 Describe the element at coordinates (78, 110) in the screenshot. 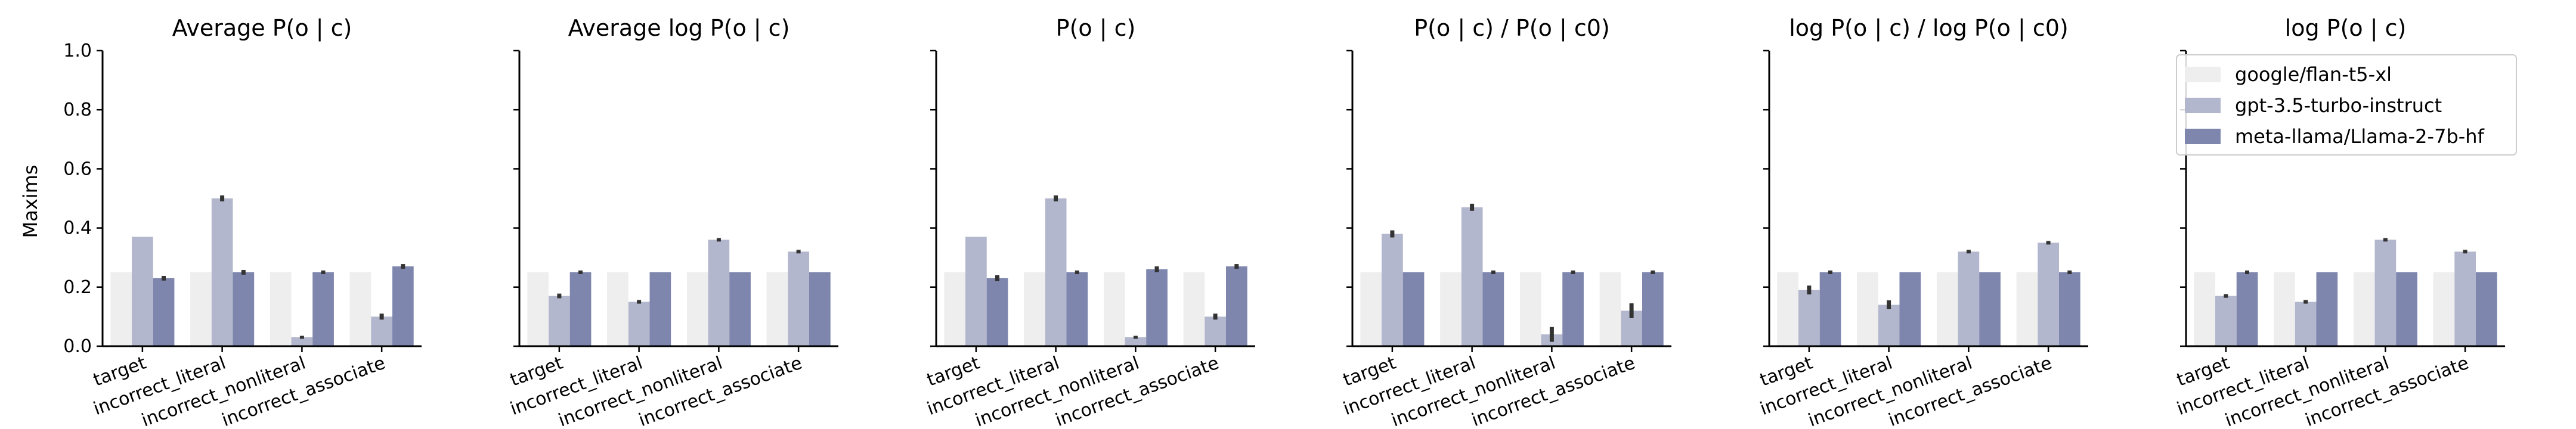

I see `y-tick-label: 0.8` at that location.